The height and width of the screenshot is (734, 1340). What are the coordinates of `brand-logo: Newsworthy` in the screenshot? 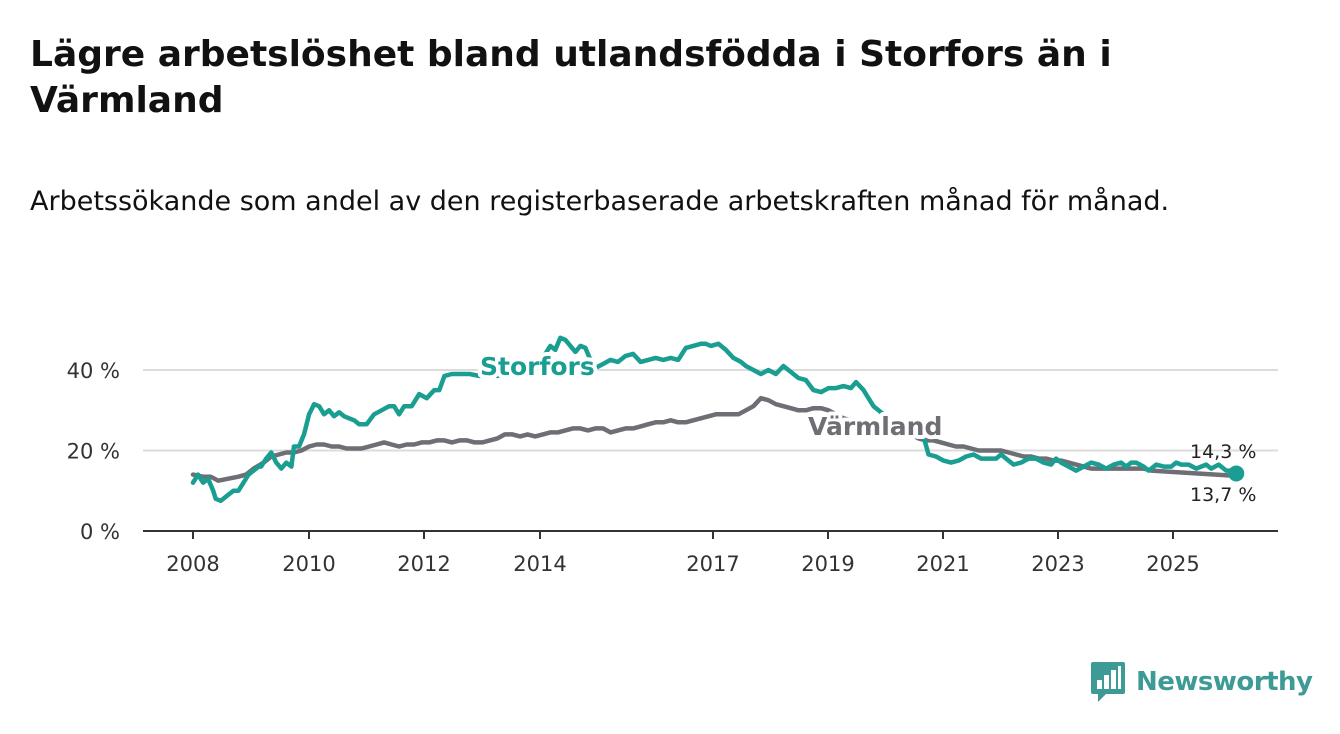 It's located at (1201, 682).